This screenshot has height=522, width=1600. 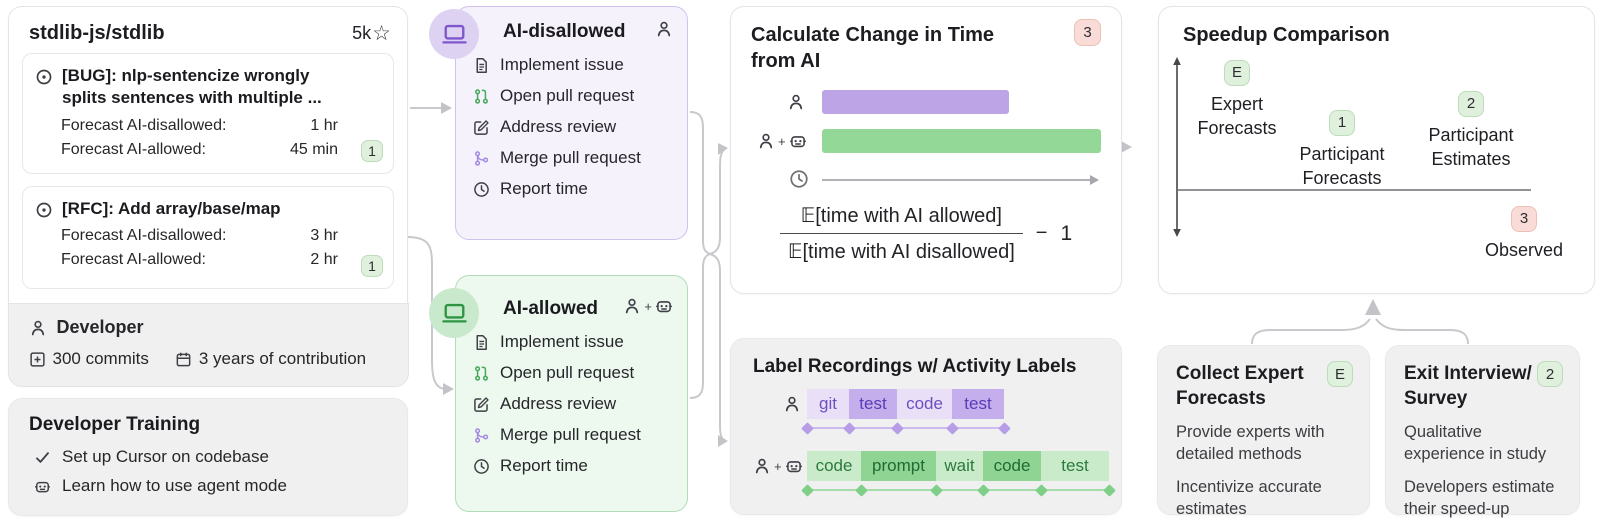 I want to click on training-item: Set up Cursor on codebase, so click(x=208, y=457).